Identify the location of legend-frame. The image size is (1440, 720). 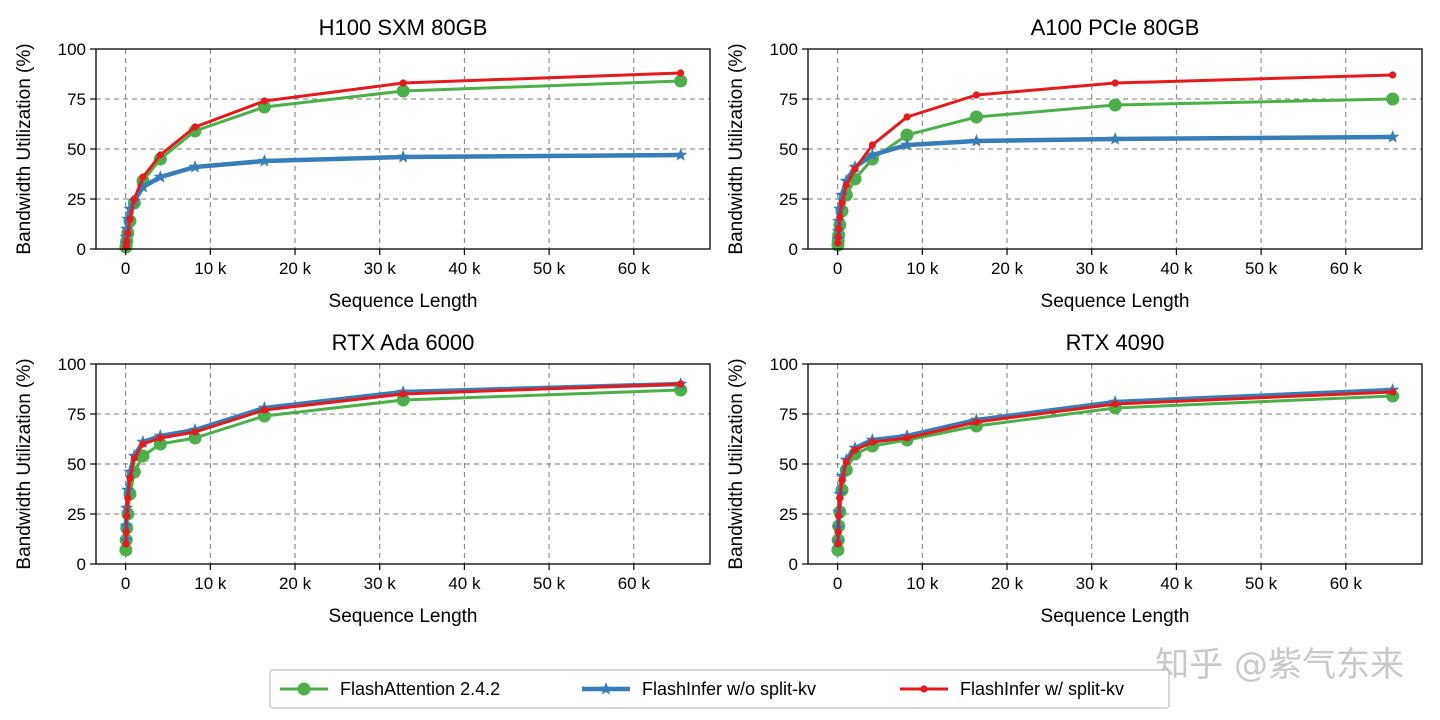
(719, 689).